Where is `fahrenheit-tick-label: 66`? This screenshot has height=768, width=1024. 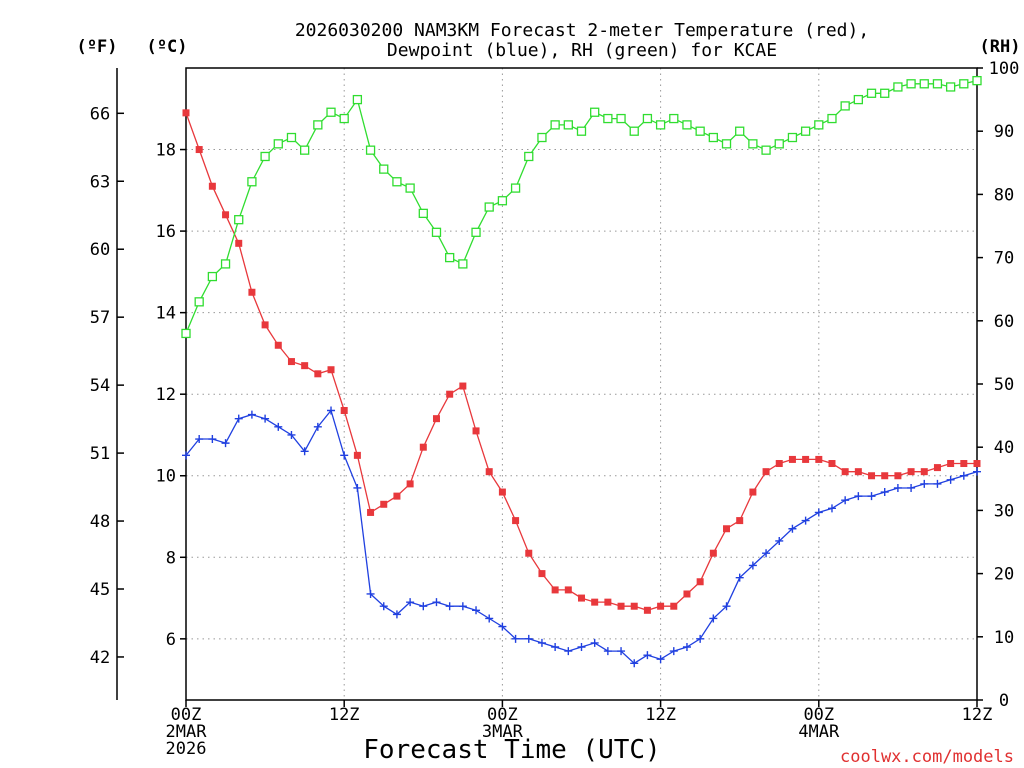
fahrenheit-tick-label: 66 is located at coordinates (100, 114).